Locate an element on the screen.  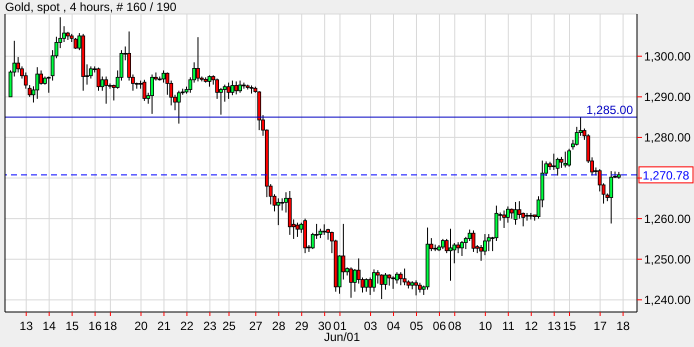
x-tick-label: 23 is located at coordinates (210, 326).